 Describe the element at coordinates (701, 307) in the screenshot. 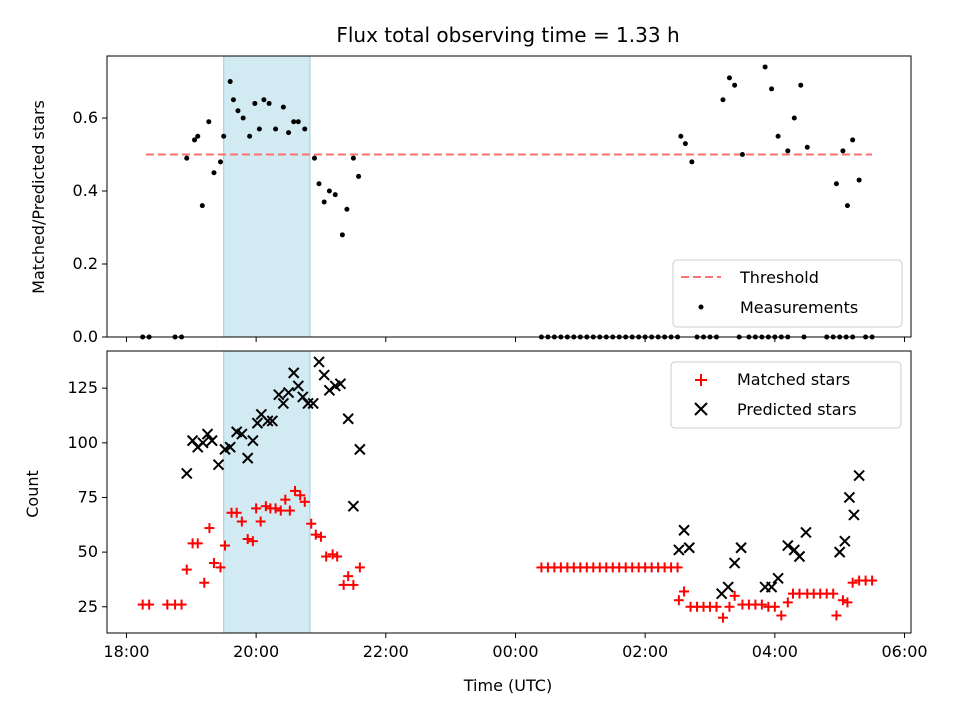

I see `legend-measurements-swatch` at that location.